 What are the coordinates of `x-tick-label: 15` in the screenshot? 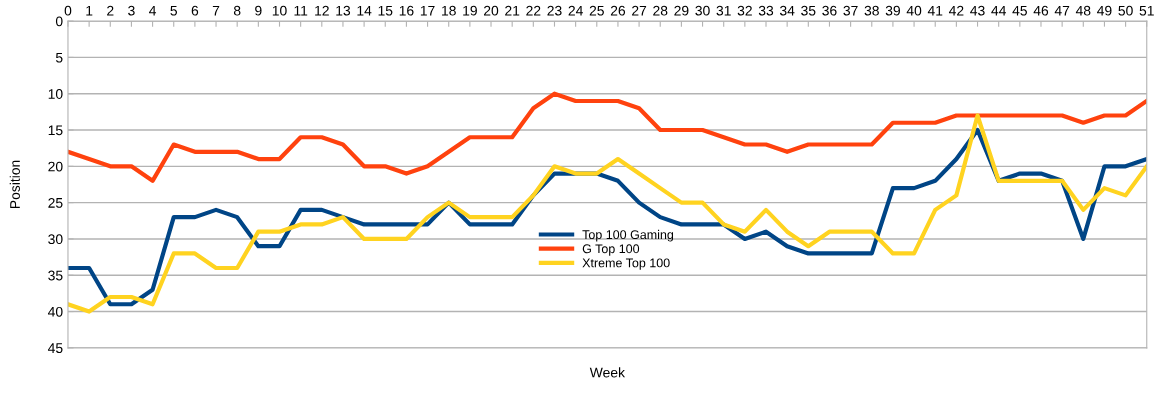 It's located at (385, 10).